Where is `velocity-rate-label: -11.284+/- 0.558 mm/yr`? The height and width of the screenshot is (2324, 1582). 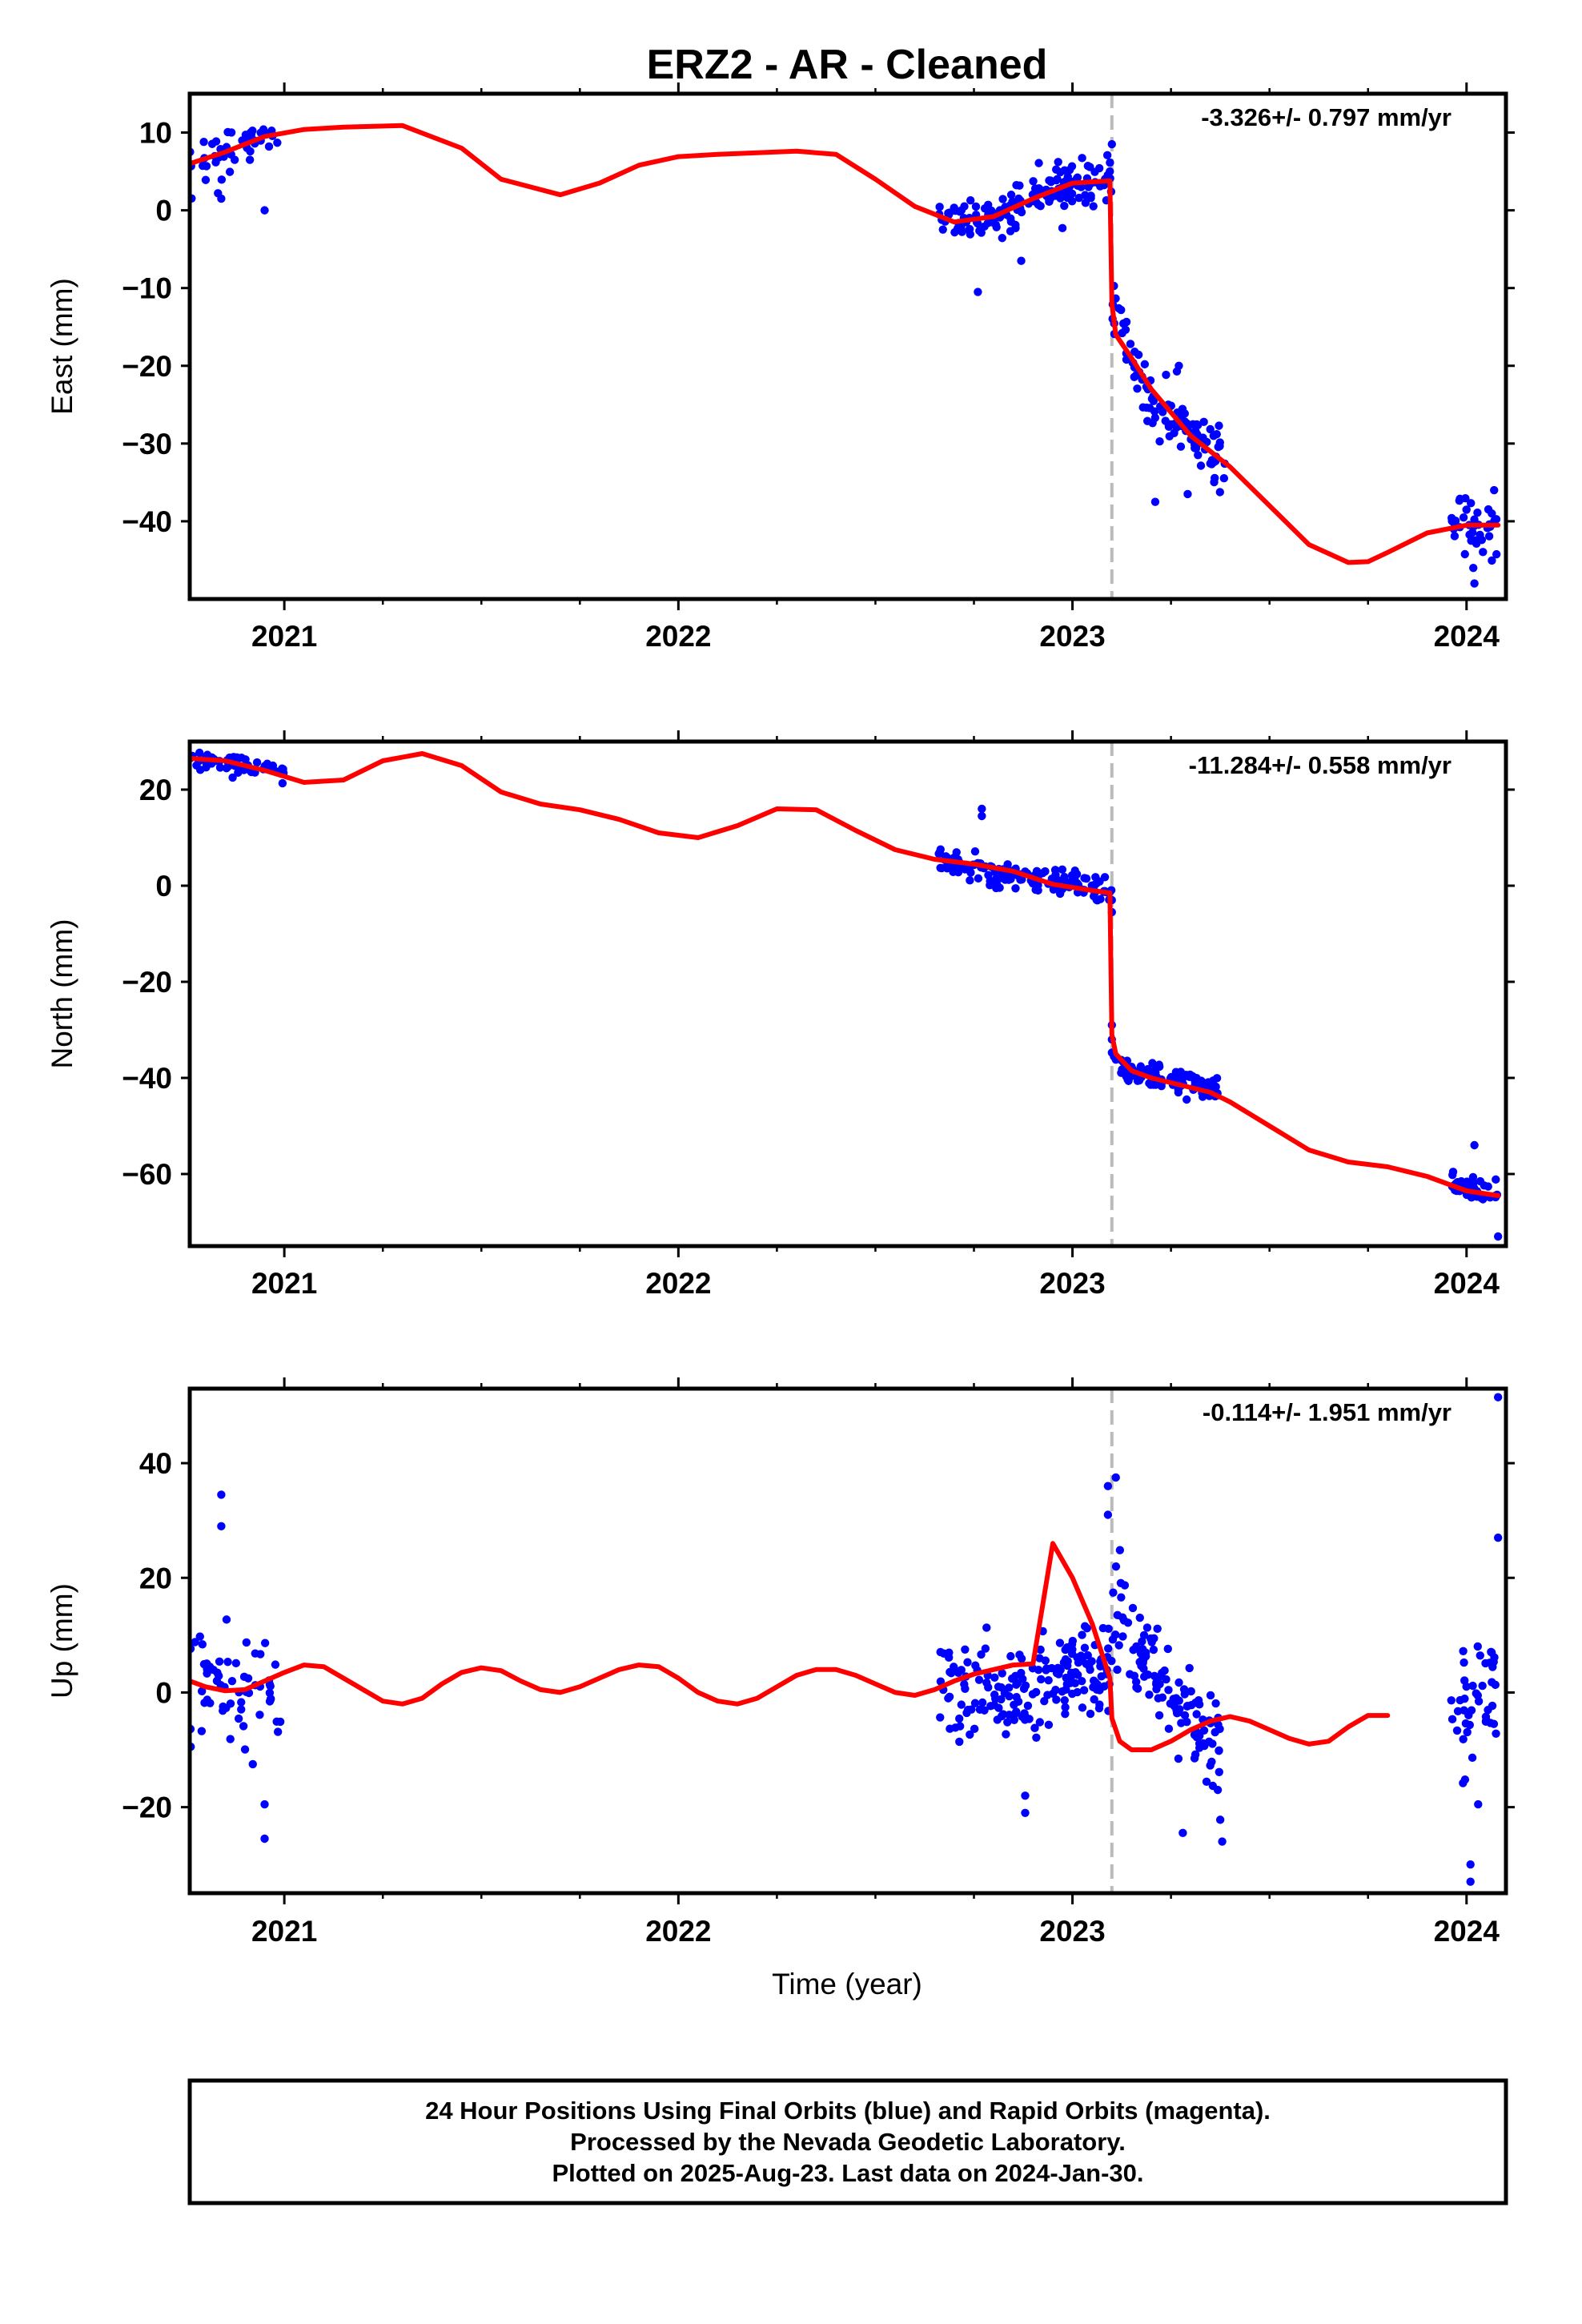
velocity-rate-label: -11.284+/- 0.558 mm/yr is located at coordinates (1321, 765).